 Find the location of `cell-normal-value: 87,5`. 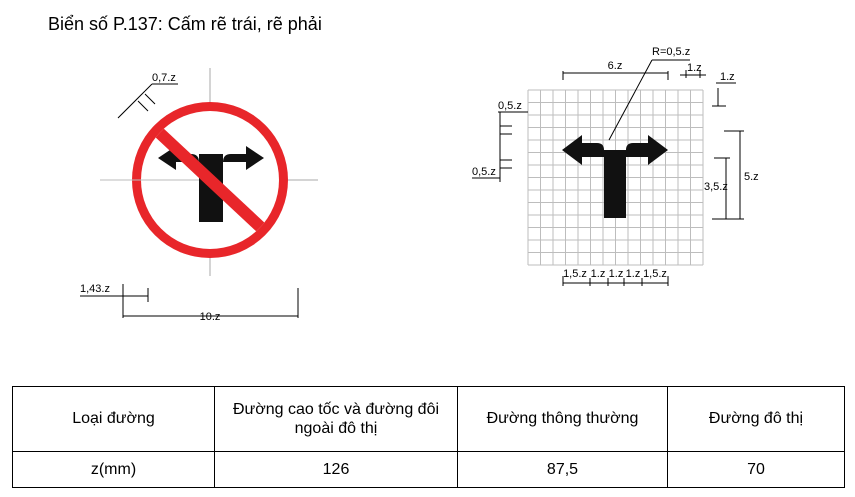

cell-normal-value: 87,5 is located at coordinates (562, 469).